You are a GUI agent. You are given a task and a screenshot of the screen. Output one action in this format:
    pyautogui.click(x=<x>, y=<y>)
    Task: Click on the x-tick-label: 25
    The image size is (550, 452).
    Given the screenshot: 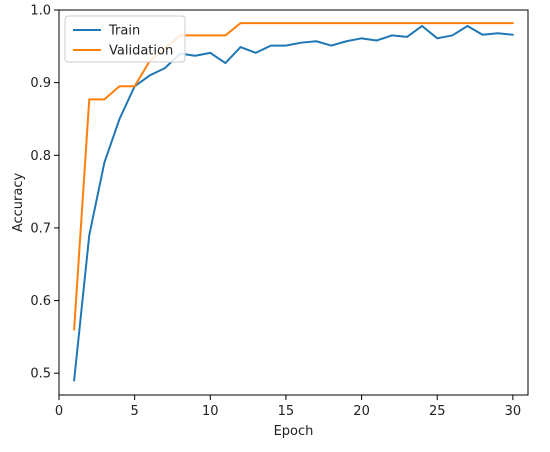 What is the action you would take?
    pyautogui.click(x=437, y=411)
    